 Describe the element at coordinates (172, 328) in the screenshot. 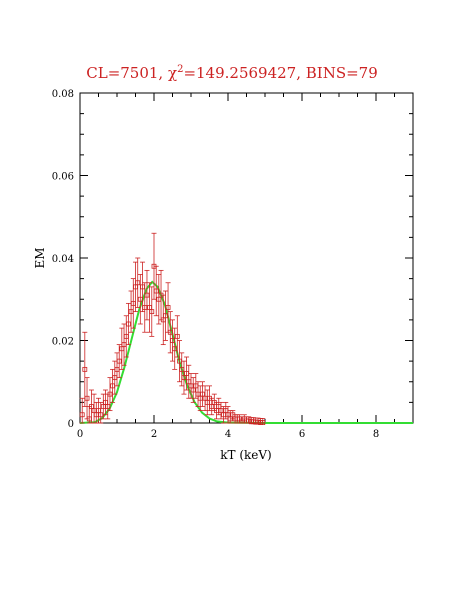

I see `data-layer` at that location.